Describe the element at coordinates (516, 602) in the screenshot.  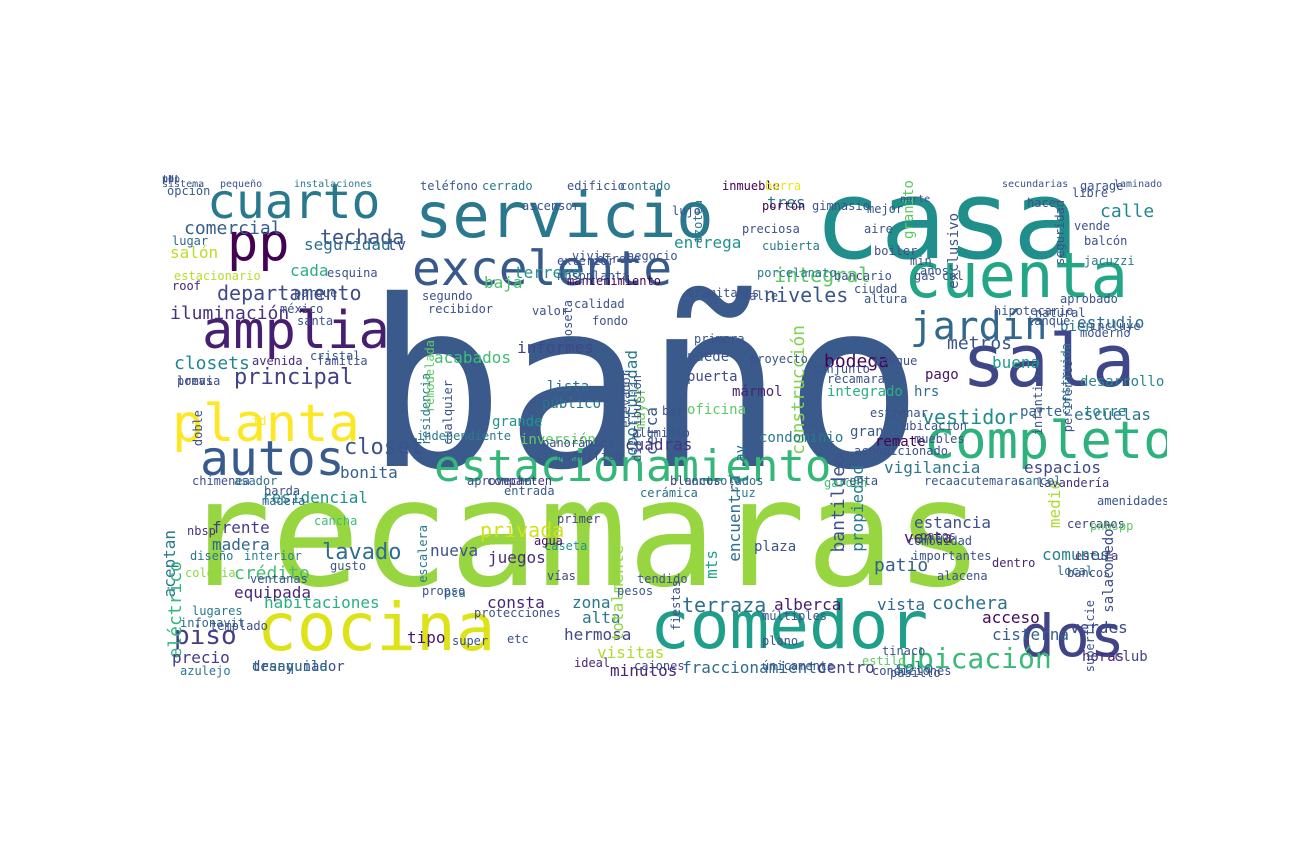
I see `cloud-word: consta` at that location.